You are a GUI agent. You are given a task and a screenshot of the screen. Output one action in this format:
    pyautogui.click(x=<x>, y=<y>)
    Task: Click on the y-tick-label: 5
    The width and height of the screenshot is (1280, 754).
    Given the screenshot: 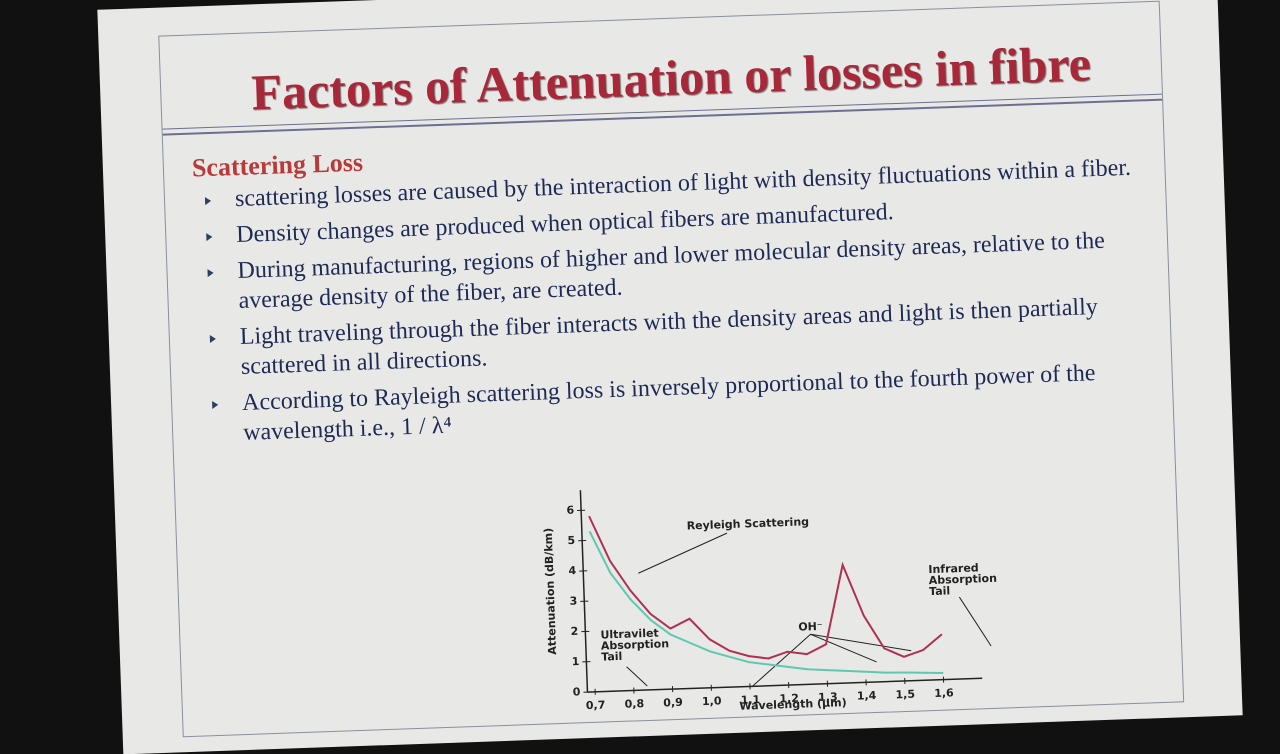 What is the action you would take?
    pyautogui.click(x=571, y=540)
    